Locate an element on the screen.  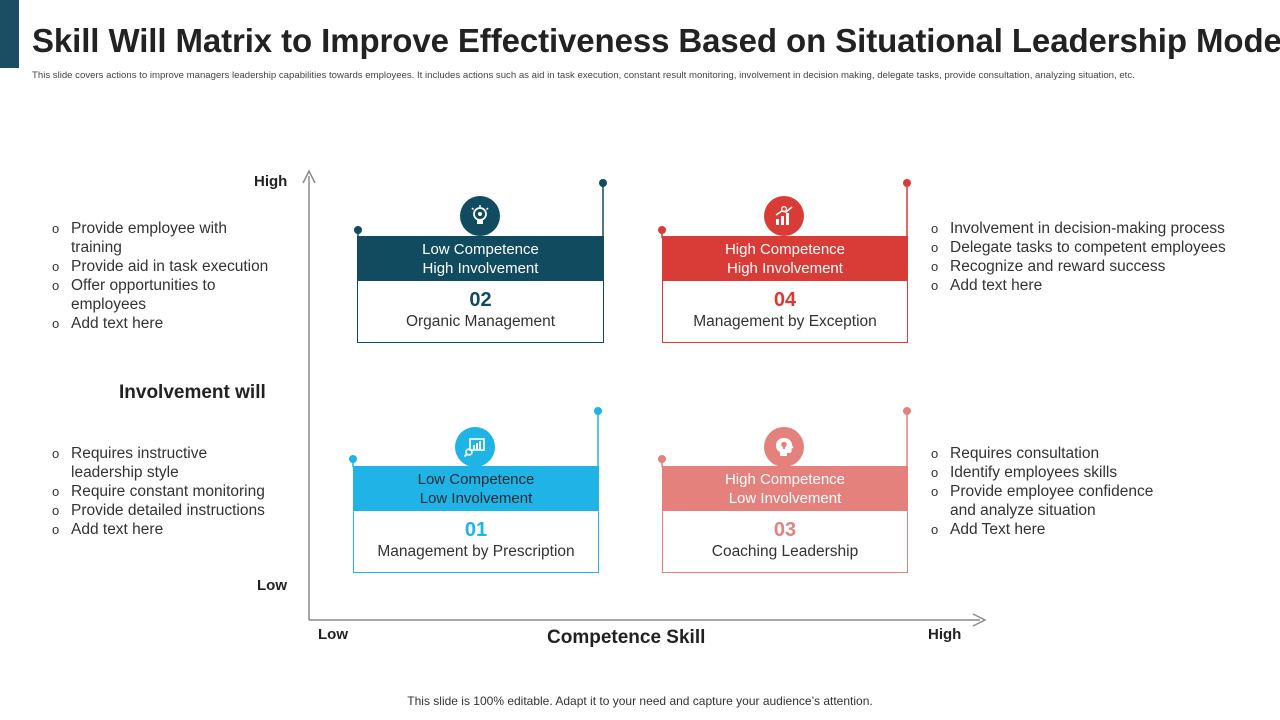
title-accent-bar is located at coordinates (9, 34).